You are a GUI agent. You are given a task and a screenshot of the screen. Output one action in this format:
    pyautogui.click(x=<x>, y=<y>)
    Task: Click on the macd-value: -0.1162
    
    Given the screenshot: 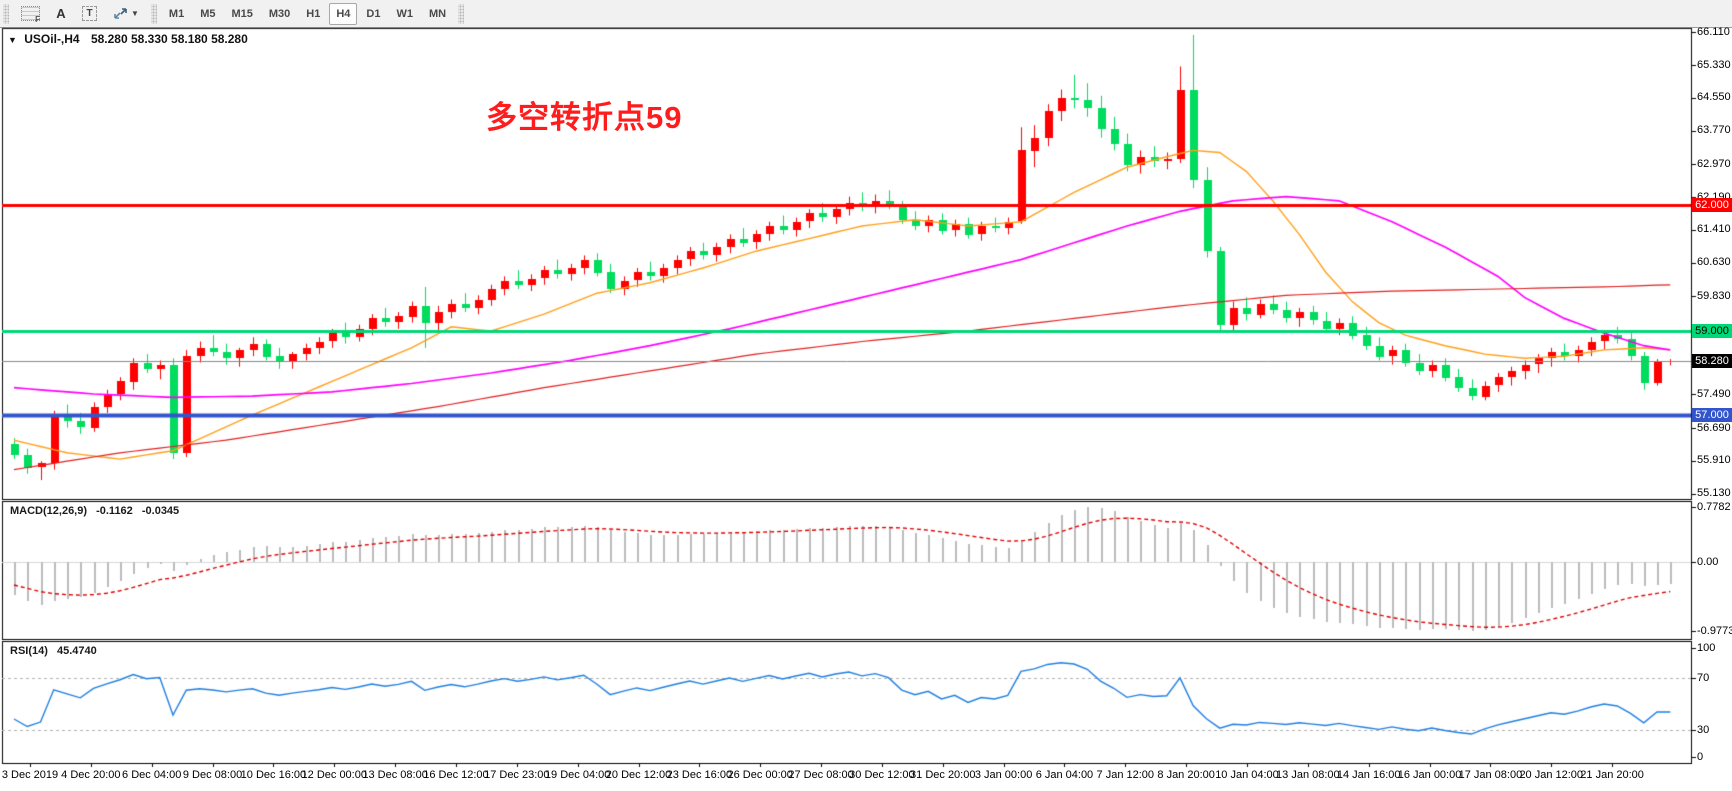 What is the action you would take?
    pyautogui.click(x=114, y=511)
    